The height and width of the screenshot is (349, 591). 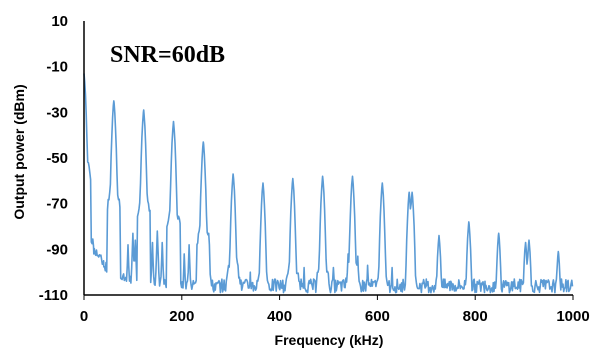 What do you see at coordinates (84, 316) in the screenshot?
I see `x-tick-label: 0` at bounding box center [84, 316].